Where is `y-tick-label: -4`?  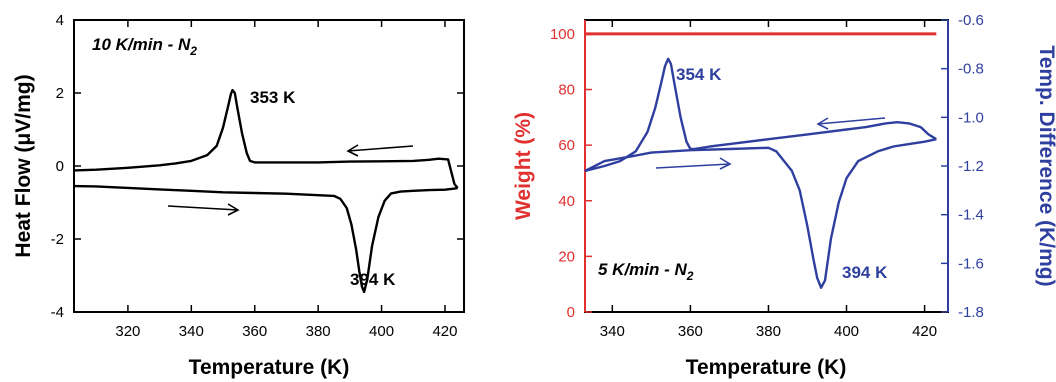
y-tick-label: -4 is located at coordinates (57, 312).